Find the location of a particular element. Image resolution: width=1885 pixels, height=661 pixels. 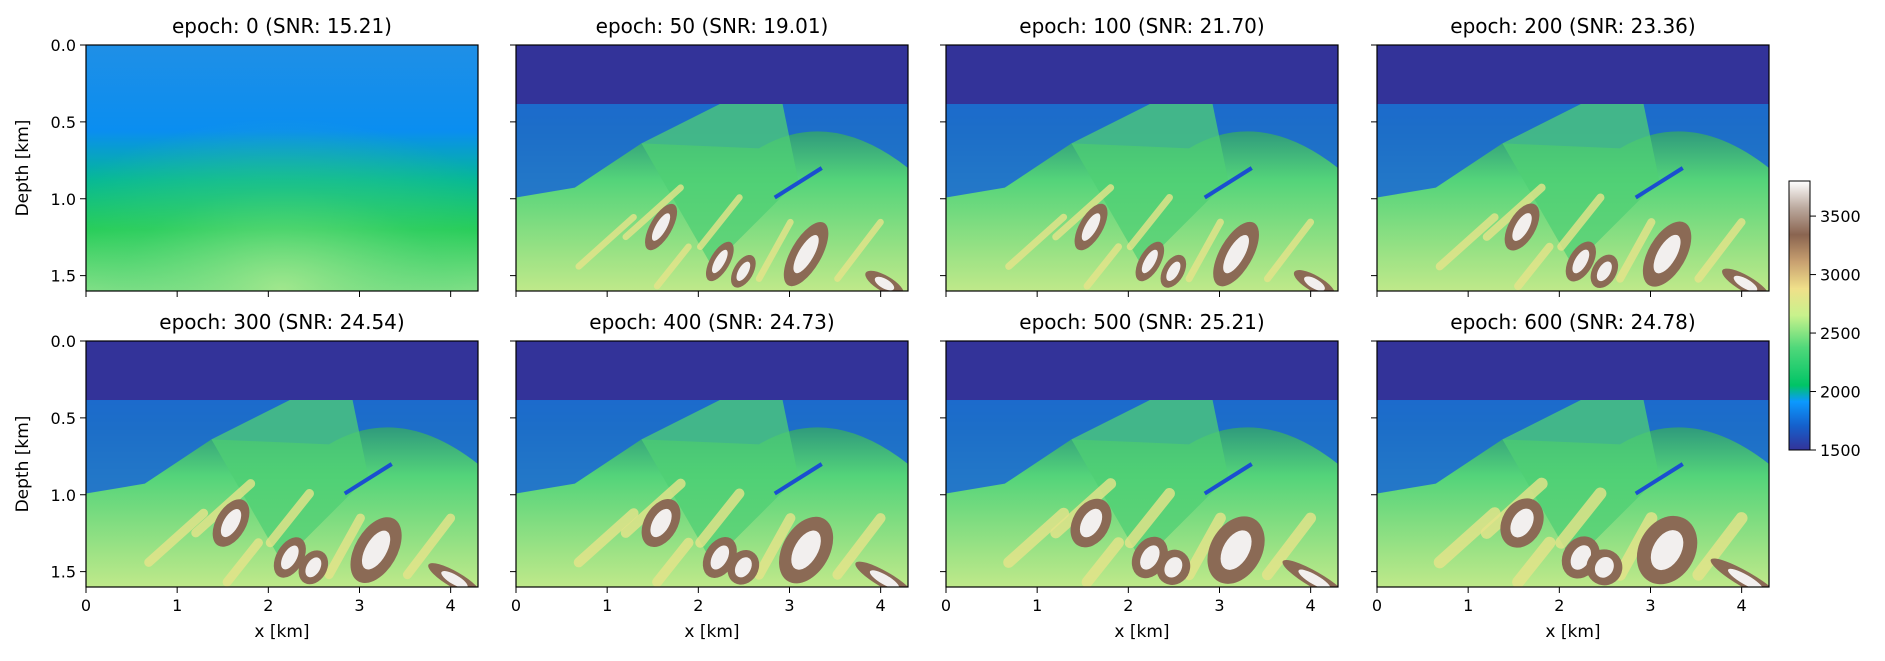

panel-title: epoch: 200 (SNR: 23.36) is located at coordinates (1572, 26).